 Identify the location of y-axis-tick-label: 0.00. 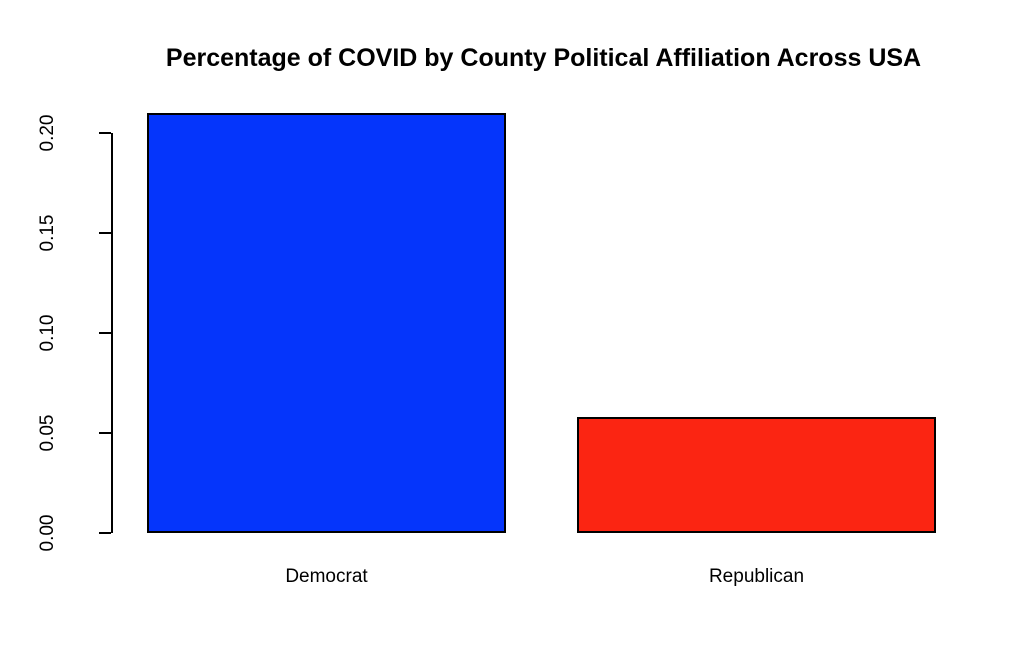
(47, 533).